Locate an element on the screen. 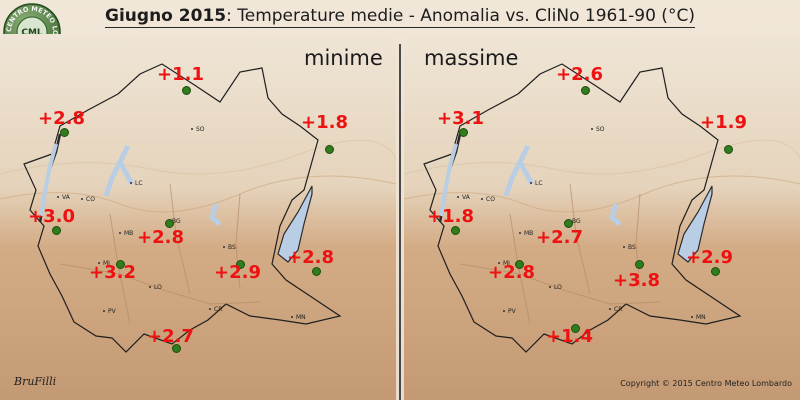  anomaly-value: +3.0 is located at coordinates (51, 216).